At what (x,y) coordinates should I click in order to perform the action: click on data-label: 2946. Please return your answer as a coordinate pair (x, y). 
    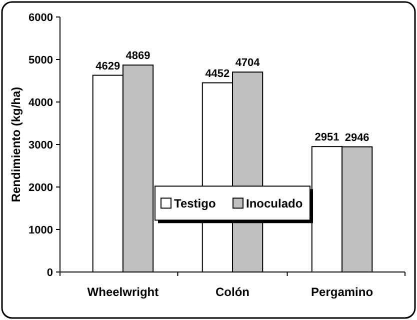
    Looking at the image, I should click on (357, 138).